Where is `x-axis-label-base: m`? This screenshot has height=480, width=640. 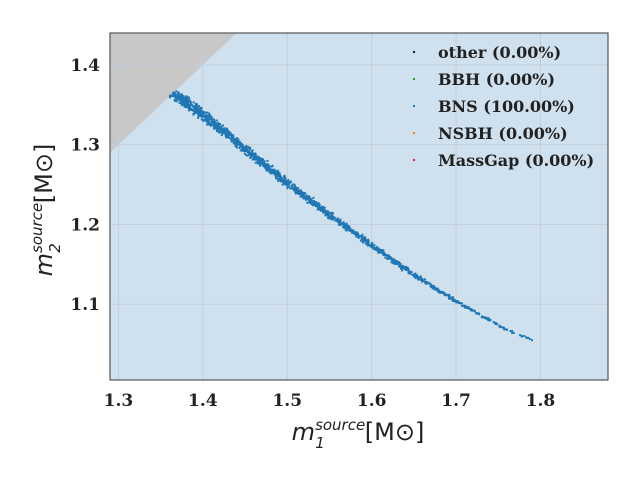 x-axis-label-base: m is located at coordinates (303, 432).